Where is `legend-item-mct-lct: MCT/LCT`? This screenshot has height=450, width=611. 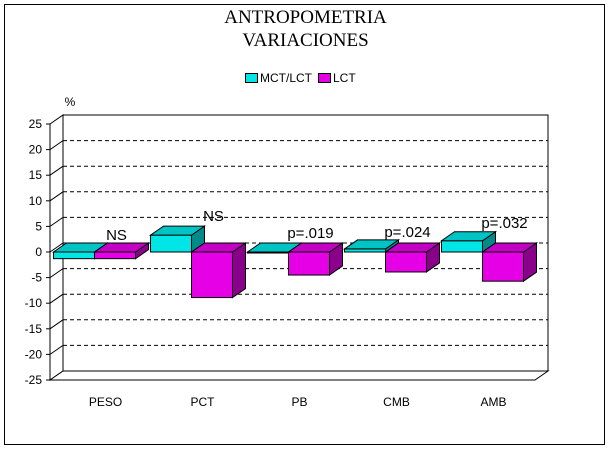 legend-item-mct-lct: MCT/LCT is located at coordinates (278, 78).